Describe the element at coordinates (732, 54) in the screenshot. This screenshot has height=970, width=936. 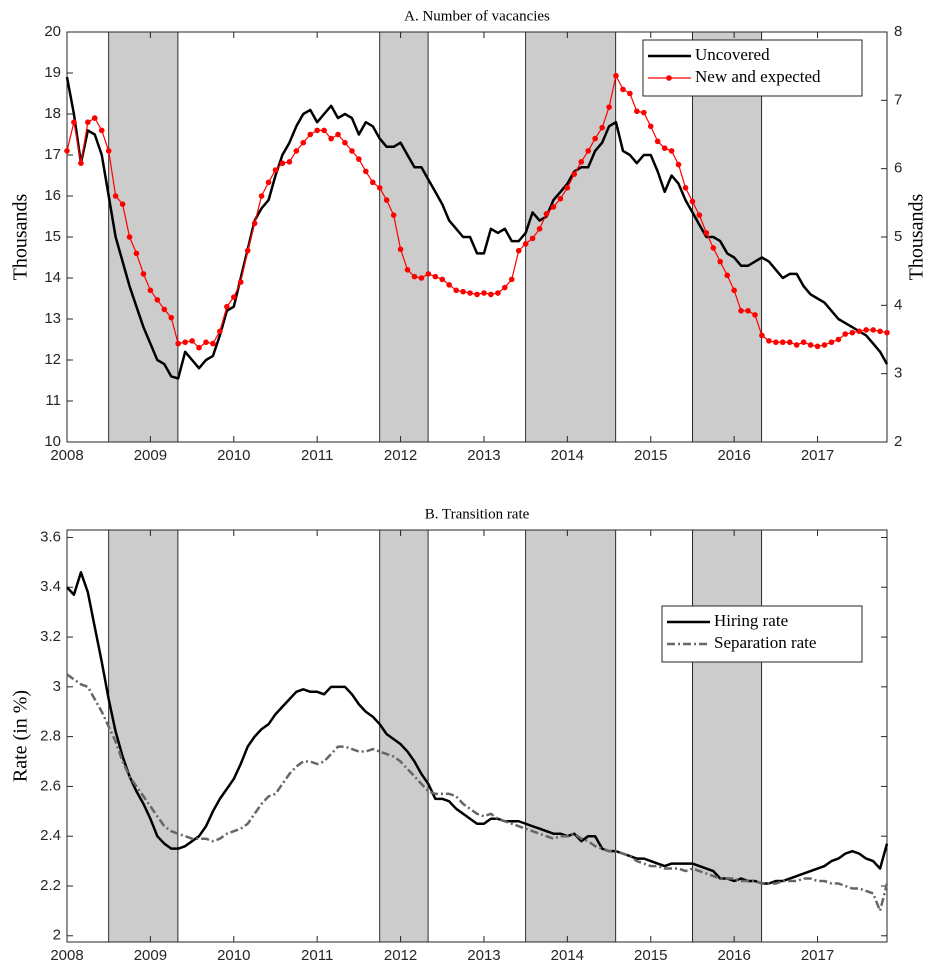
I see `legend-label: Uncovered` at that location.